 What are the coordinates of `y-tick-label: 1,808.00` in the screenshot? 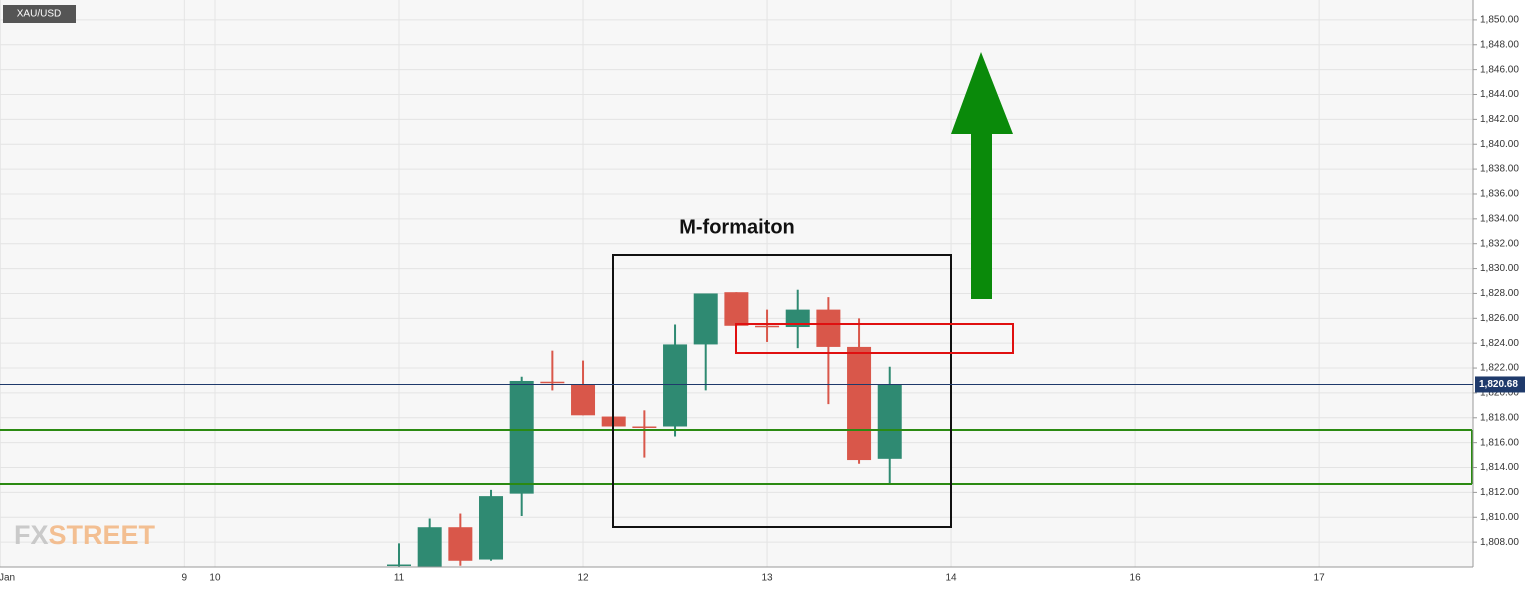 It's located at (1499, 542).